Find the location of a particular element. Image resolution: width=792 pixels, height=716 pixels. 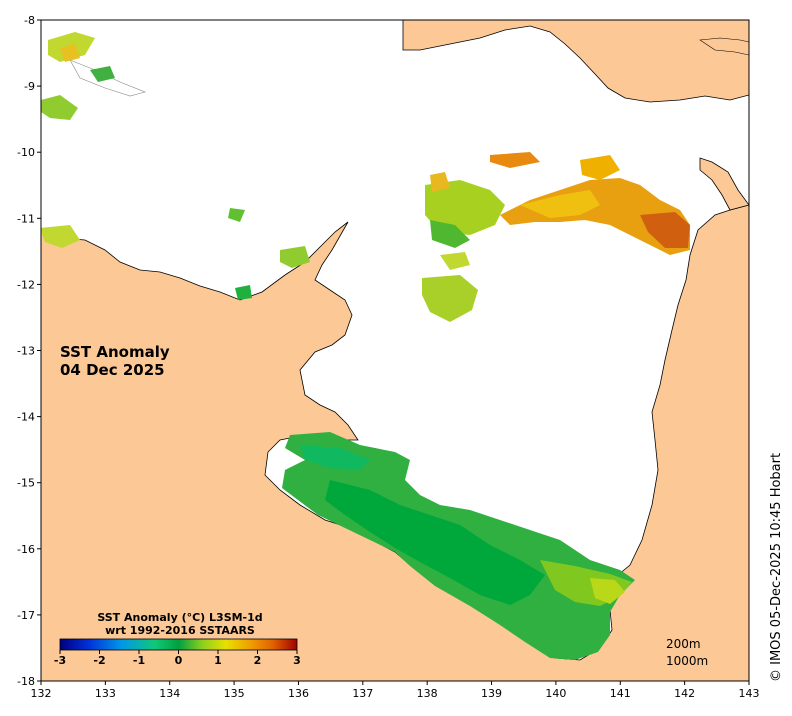

colorbar-tick-label: -1 is located at coordinates (139, 660).